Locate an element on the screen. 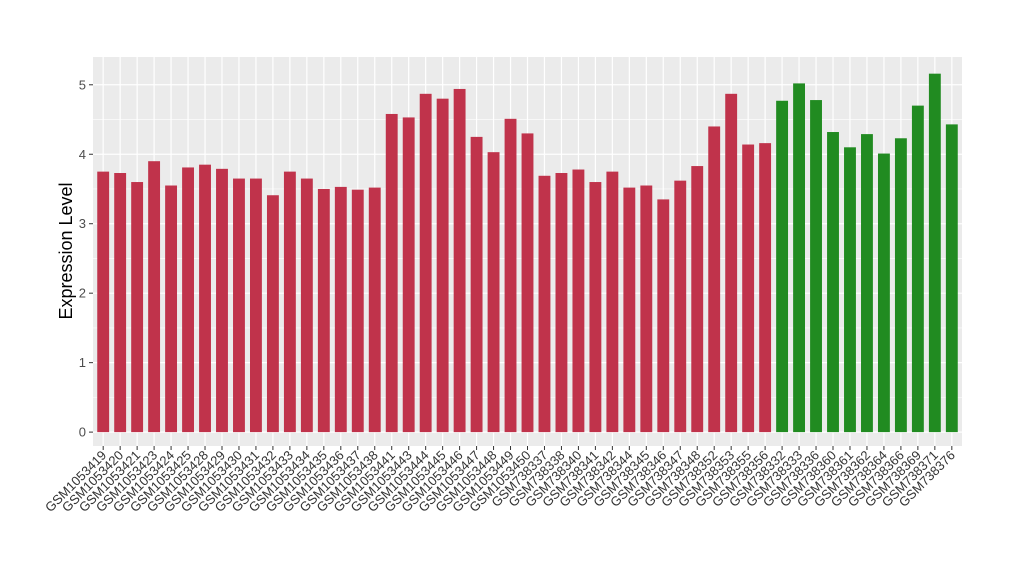 This screenshot has width=1020, height=580. y-tick-label: 3 is located at coordinates (82, 223).